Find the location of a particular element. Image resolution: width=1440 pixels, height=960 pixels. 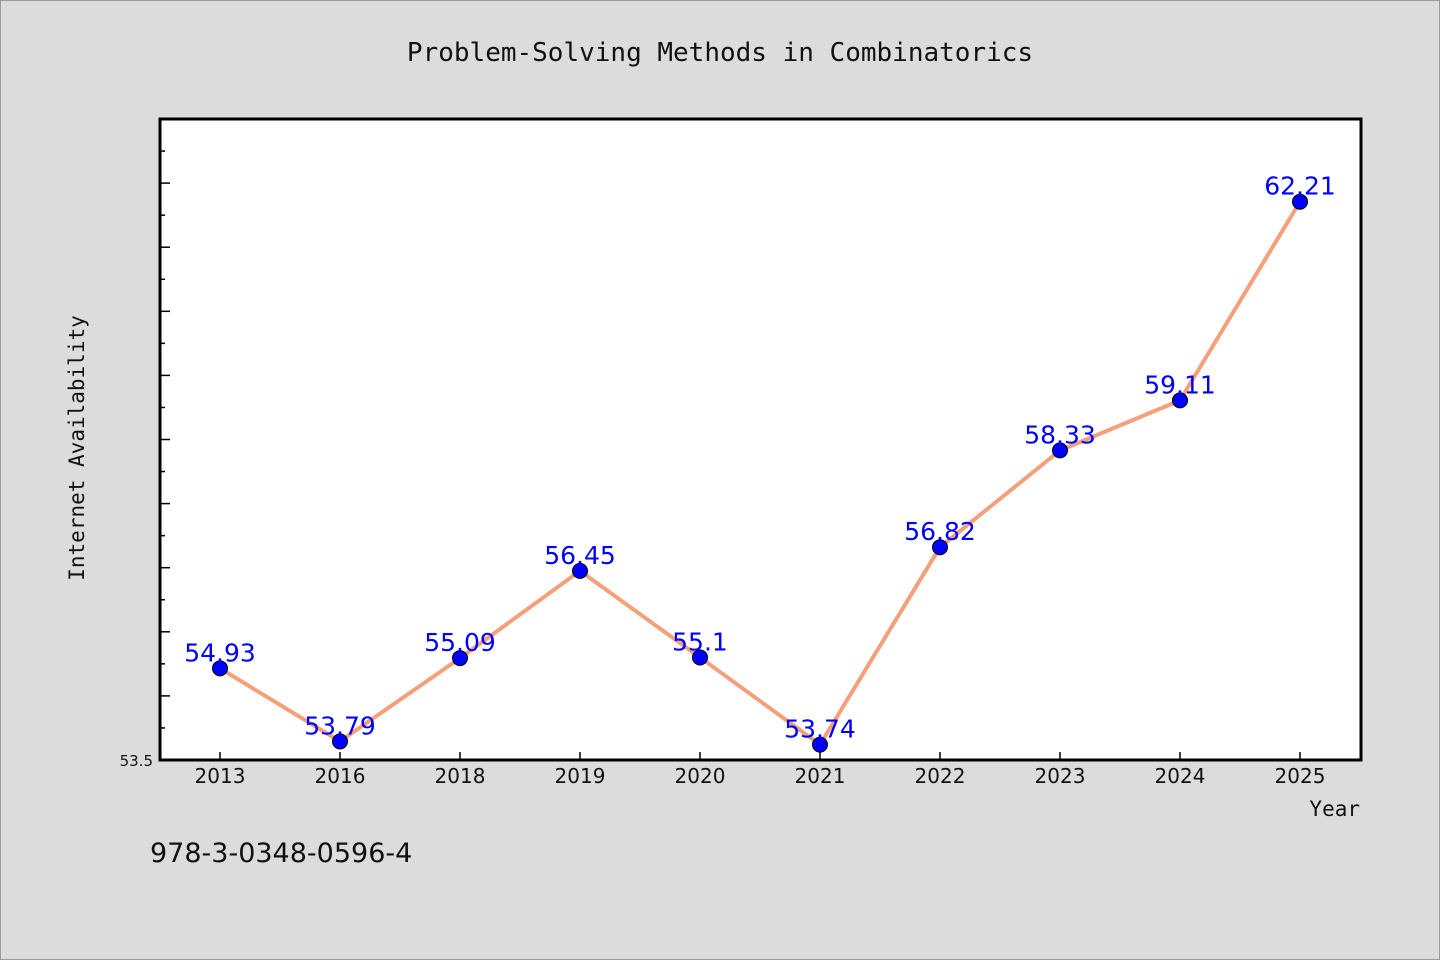

x-tick-label: 2013 is located at coordinates (220, 776).